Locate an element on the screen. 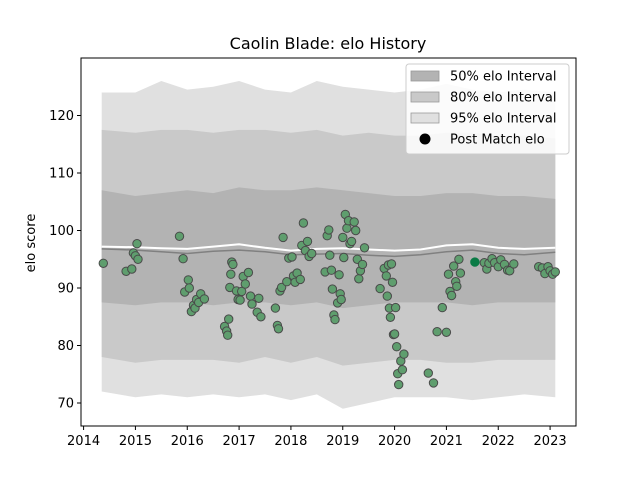 Image resolution: width=640 pixels, height=484 pixels. y-tick-label: 100 is located at coordinates (61, 231).